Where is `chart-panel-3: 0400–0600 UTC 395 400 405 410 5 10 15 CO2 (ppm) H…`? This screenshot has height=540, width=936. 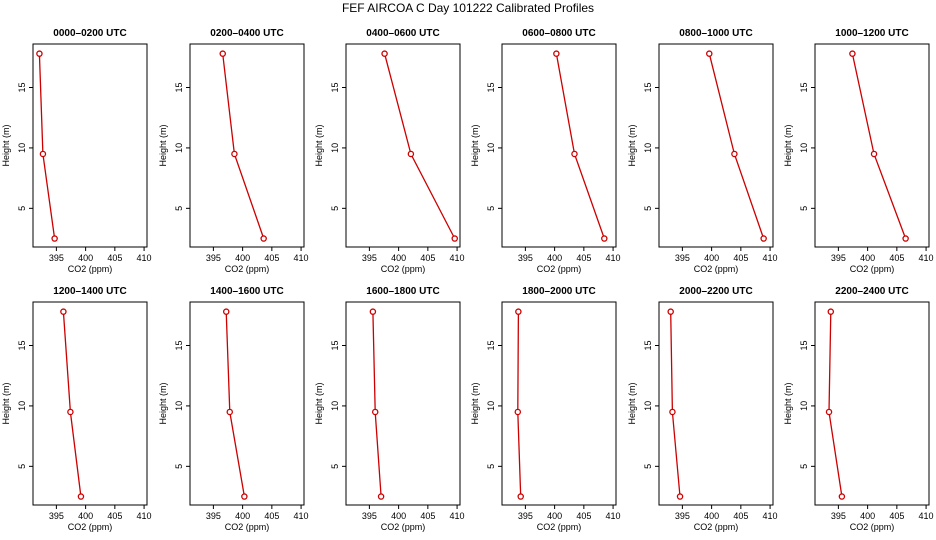
chart-panel-3: 0400–0600 UTC 395 400 405 410 5 10 15 CO2 (ppm) H… is located at coordinates (389, 151).